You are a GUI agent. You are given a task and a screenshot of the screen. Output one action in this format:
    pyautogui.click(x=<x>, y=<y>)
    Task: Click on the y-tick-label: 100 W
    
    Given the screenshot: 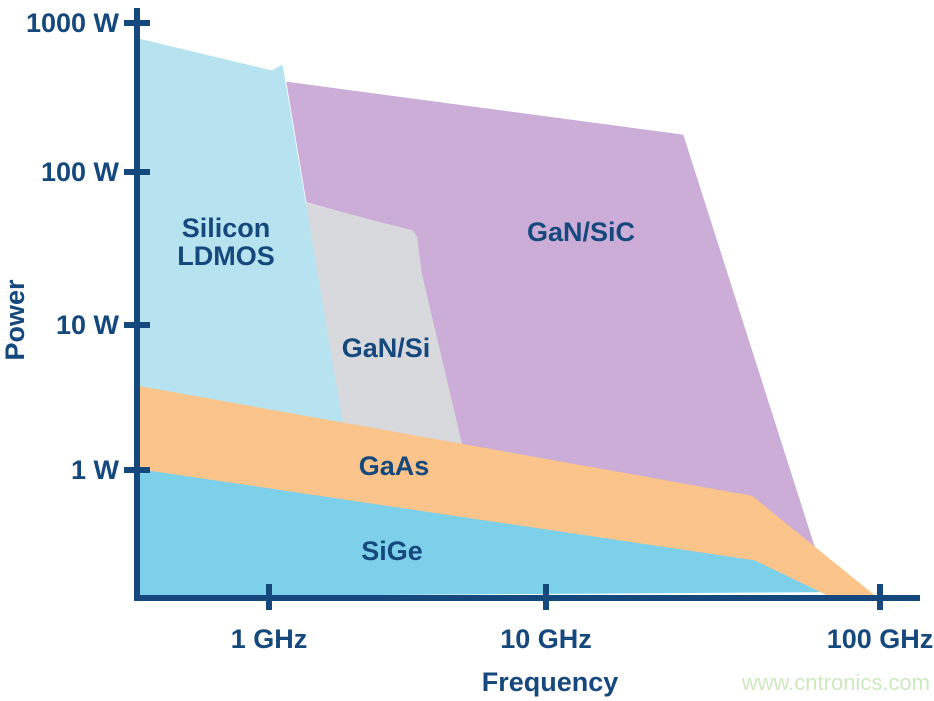 What is the action you would take?
    pyautogui.click(x=80, y=172)
    